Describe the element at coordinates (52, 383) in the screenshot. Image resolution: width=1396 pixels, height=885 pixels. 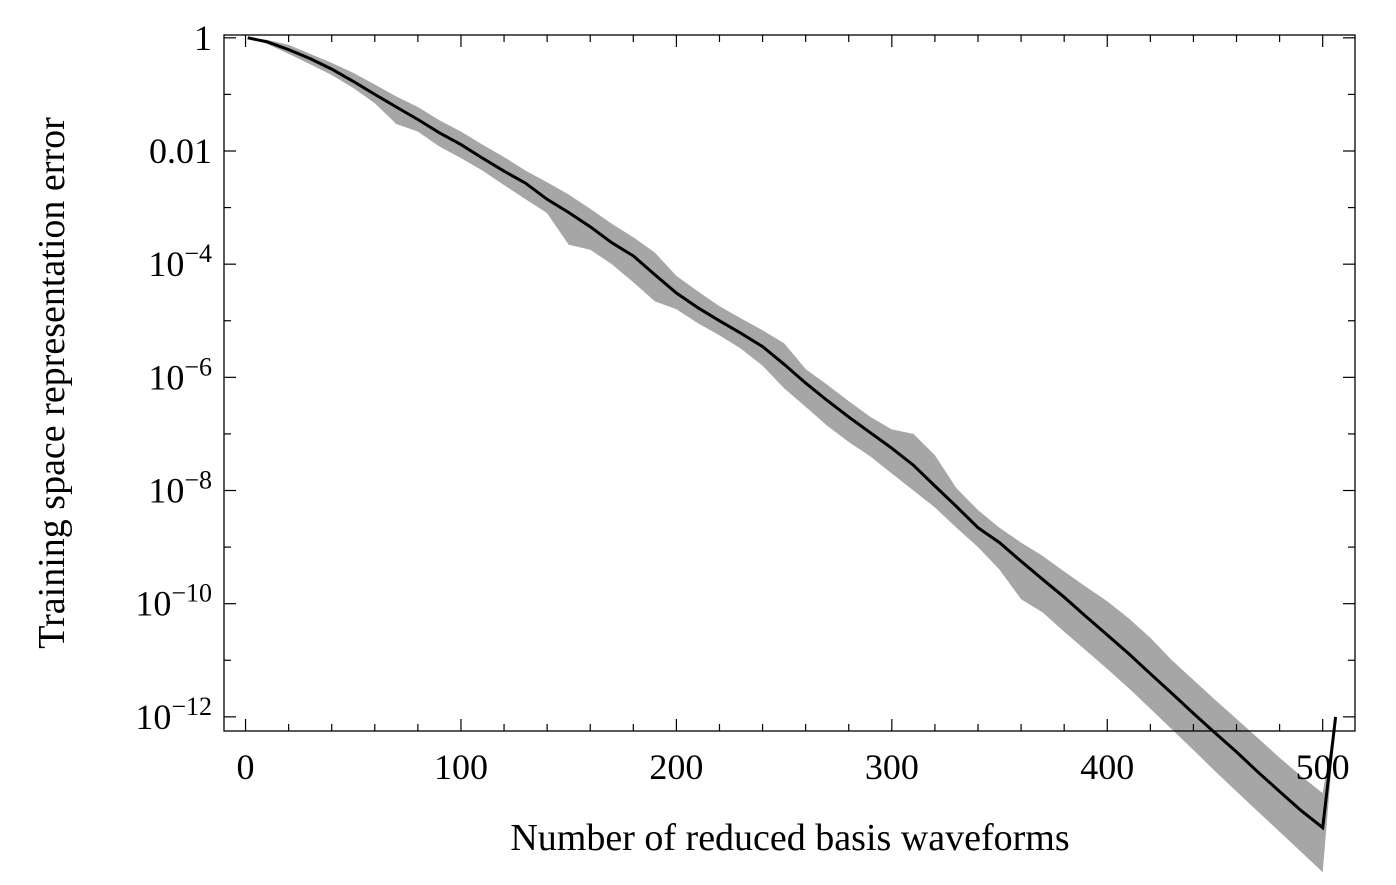
I see `y-axis-title: Training space representation error` at that location.